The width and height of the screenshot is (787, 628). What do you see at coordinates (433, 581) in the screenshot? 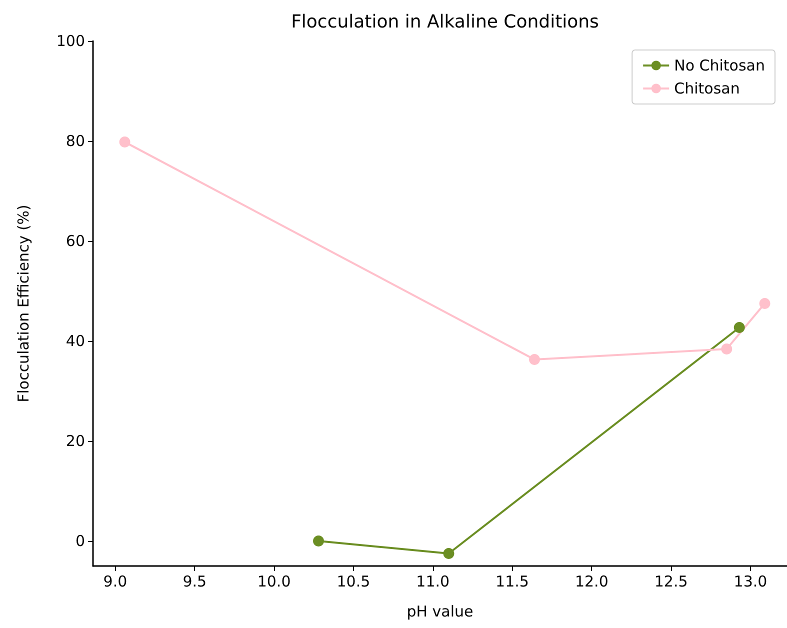
I see `x-tick-label: 11.0` at bounding box center [433, 581].